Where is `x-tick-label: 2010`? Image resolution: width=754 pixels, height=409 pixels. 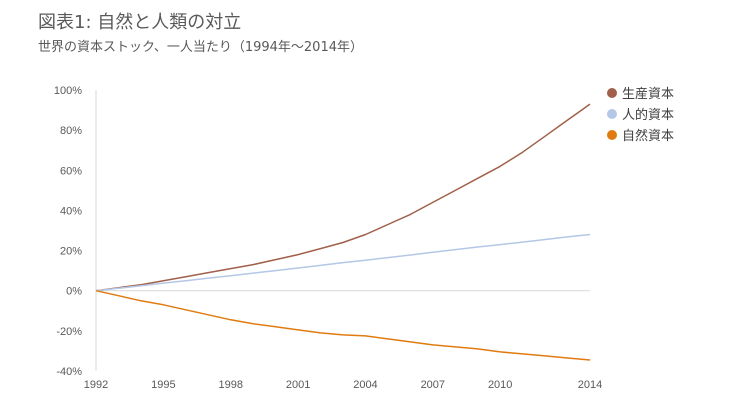 x-tick-label: 2010 is located at coordinates (500, 385).